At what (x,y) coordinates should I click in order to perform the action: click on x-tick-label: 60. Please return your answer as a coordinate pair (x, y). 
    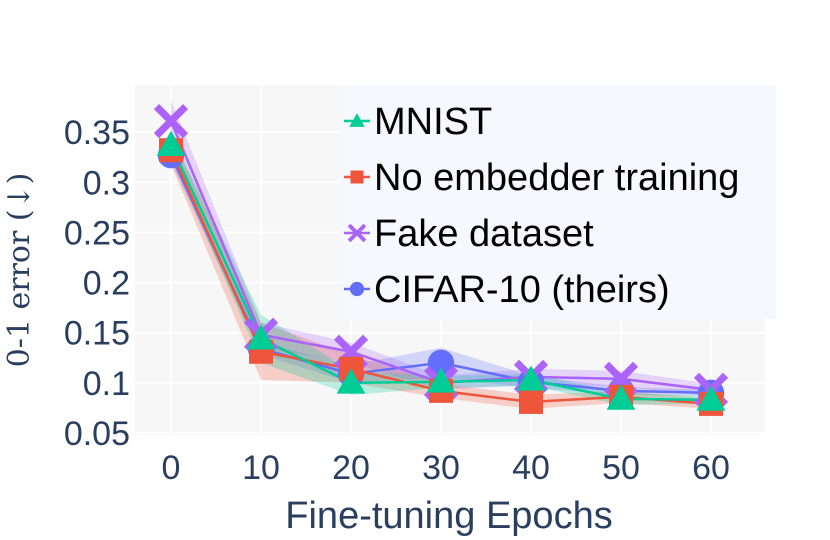
    Looking at the image, I should click on (711, 468).